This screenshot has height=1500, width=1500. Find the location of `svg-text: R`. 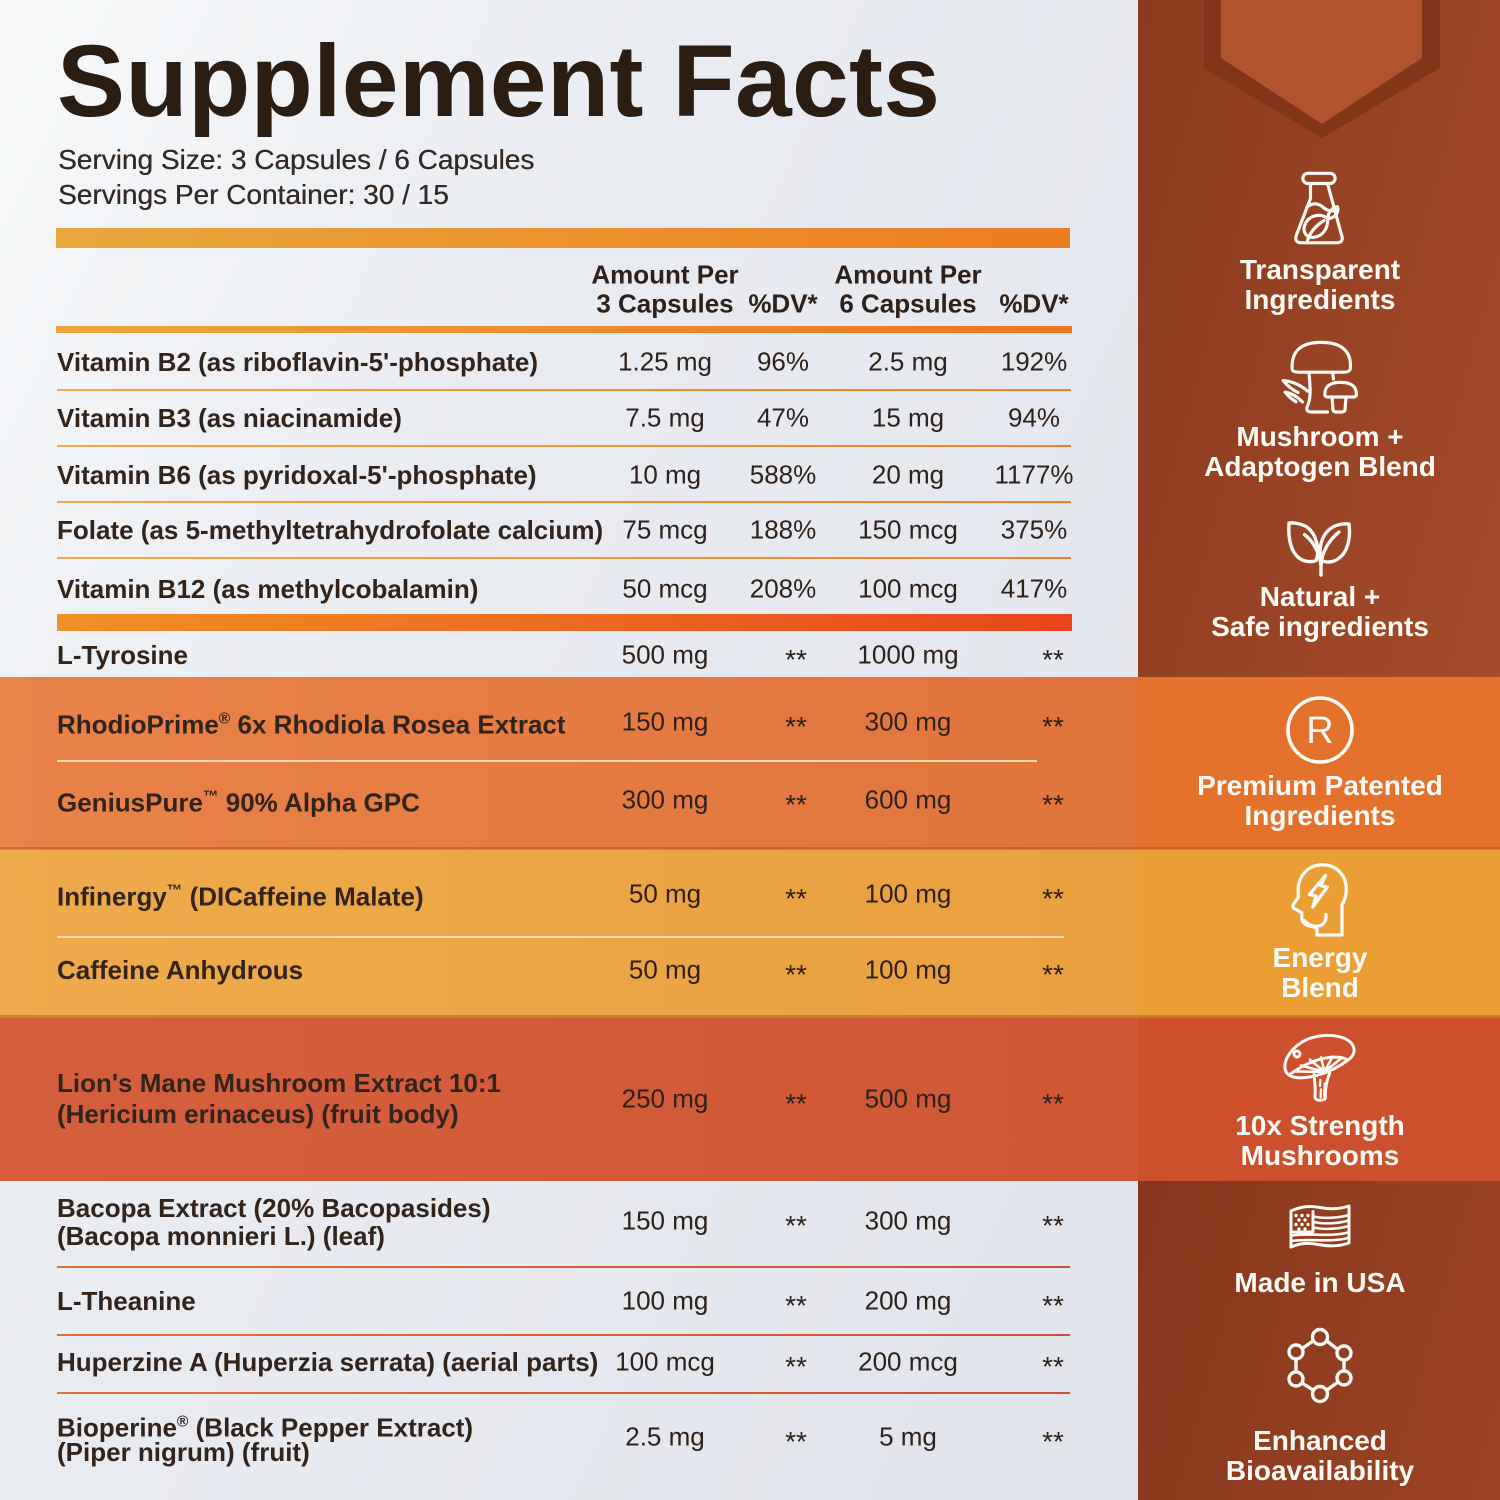

svg-text: R is located at coordinates (1319, 731).